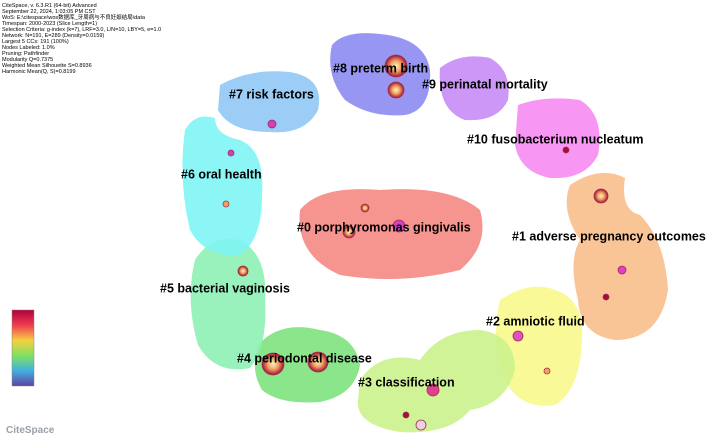 This screenshot has width=708, height=446. Describe the element at coordinates (225, 288) in the screenshot. I see `cluster-label: #5 bacterial vaginosis` at that location.